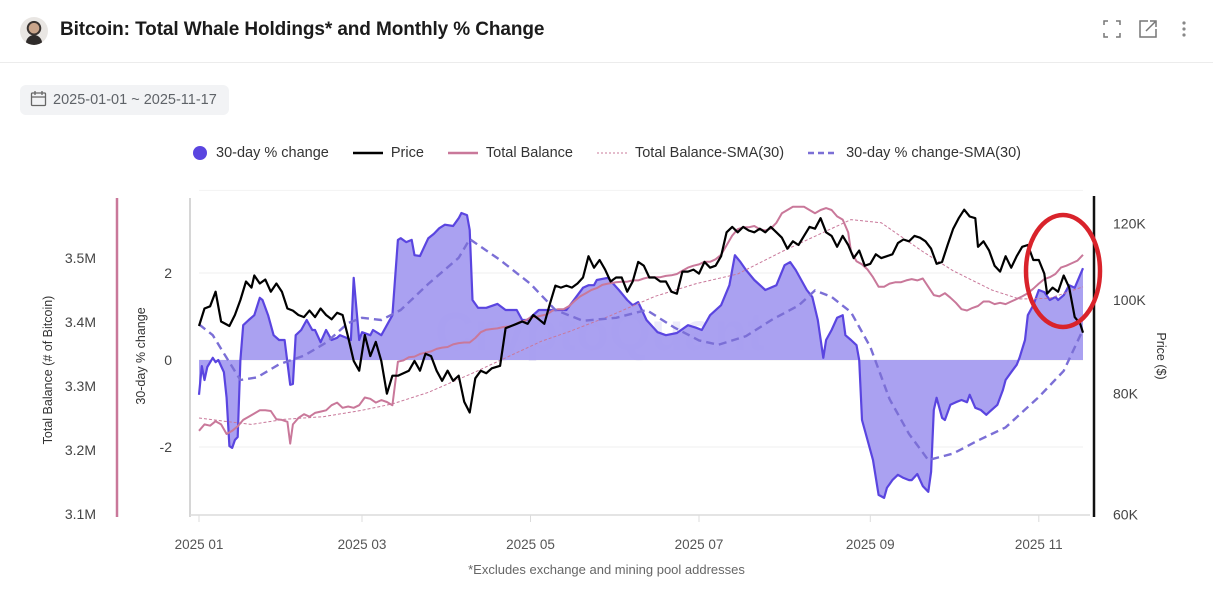 The height and width of the screenshot is (593, 1213). What do you see at coordinates (611, 153) in the screenshot?
I see `legend-dotted-marker` at bounding box center [611, 153].